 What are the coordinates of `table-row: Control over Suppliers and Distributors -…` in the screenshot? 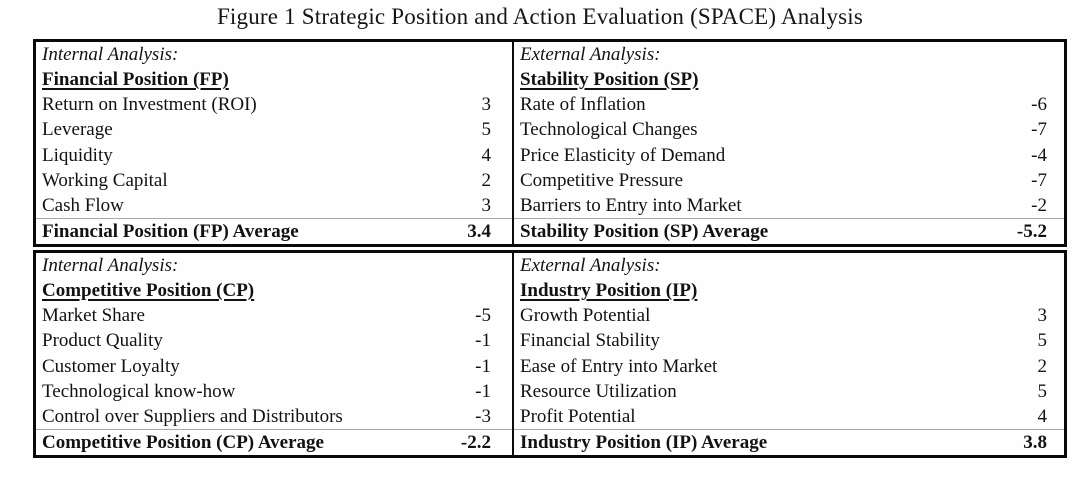 It's located at (274, 416).